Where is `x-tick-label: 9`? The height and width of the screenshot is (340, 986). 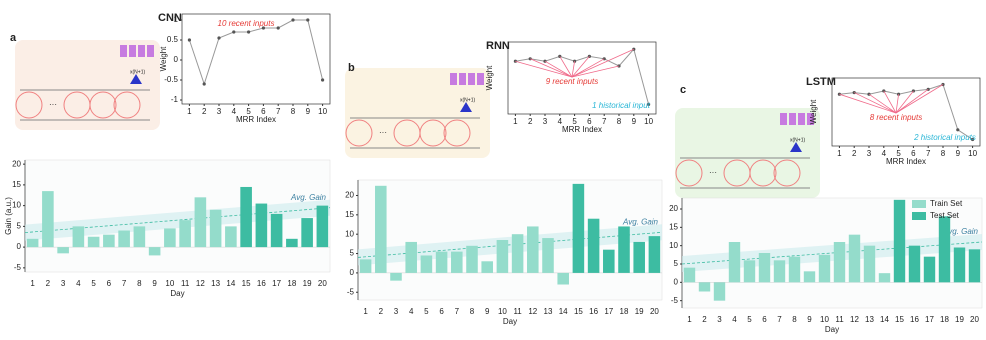 x-tick-label: 9 is located at coordinates (958, 153).